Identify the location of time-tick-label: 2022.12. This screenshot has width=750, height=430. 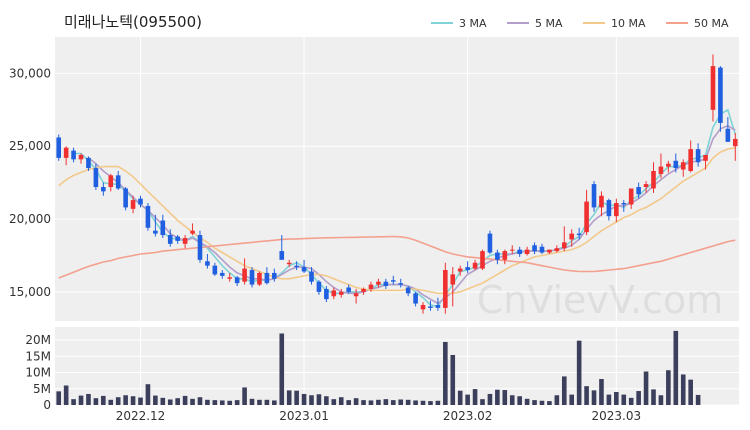
(141, 416).